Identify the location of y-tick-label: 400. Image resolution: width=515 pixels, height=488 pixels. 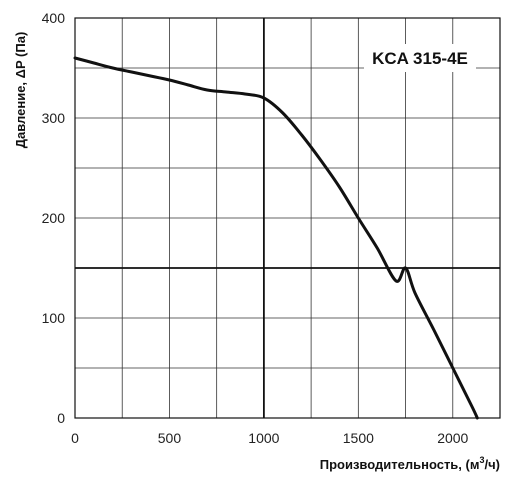
(54, 18).